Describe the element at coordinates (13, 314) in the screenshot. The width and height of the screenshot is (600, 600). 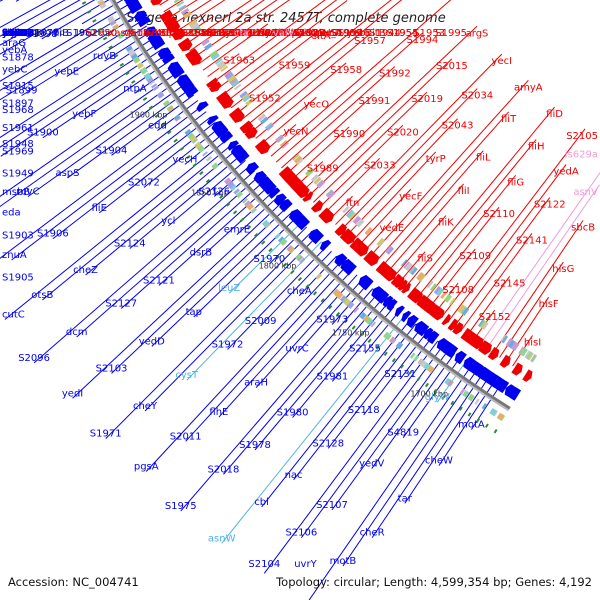
I see `forward-gene-label: cutC` at that location.